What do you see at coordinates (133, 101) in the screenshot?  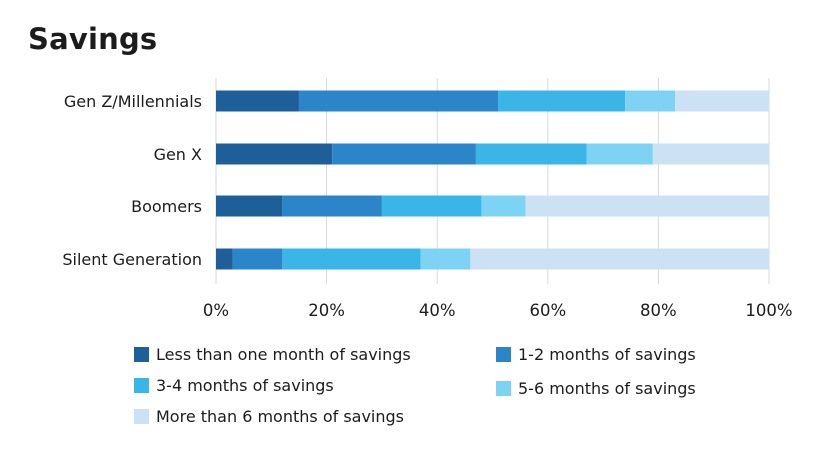 I see `category-label: Gen Z/Millennials` at bounding box center [133, 101].